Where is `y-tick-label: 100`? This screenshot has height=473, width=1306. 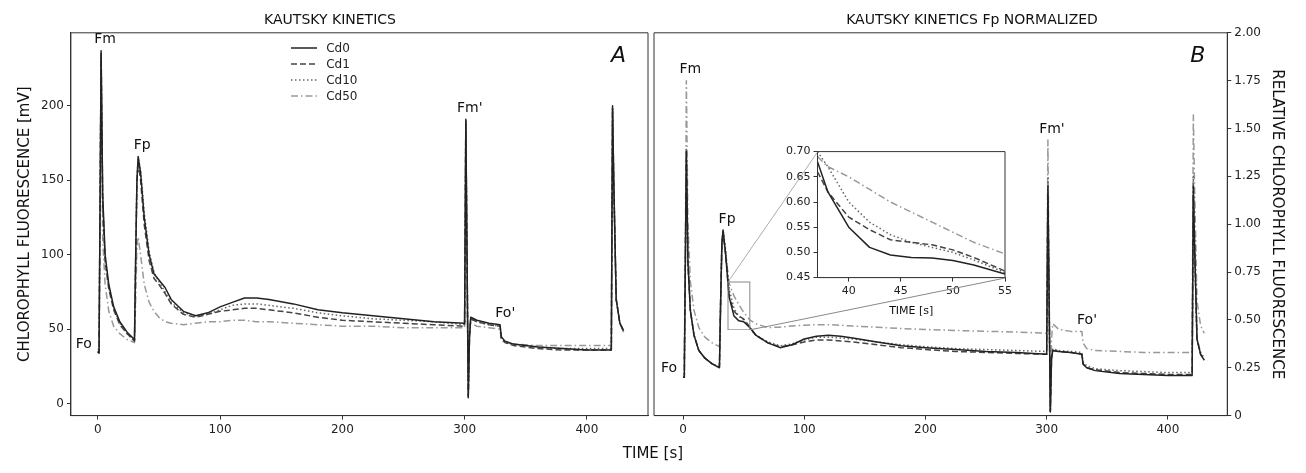 y-tick-label: 100 is located at coordinates (52, 253).